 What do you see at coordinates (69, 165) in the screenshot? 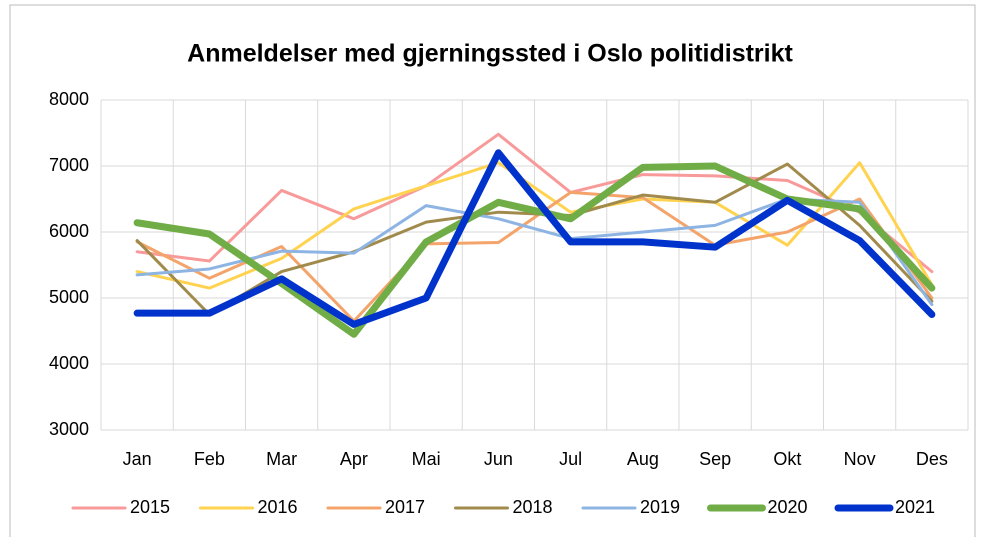
I see `y-tick-label: 7000` at bounding box center [69, 165].